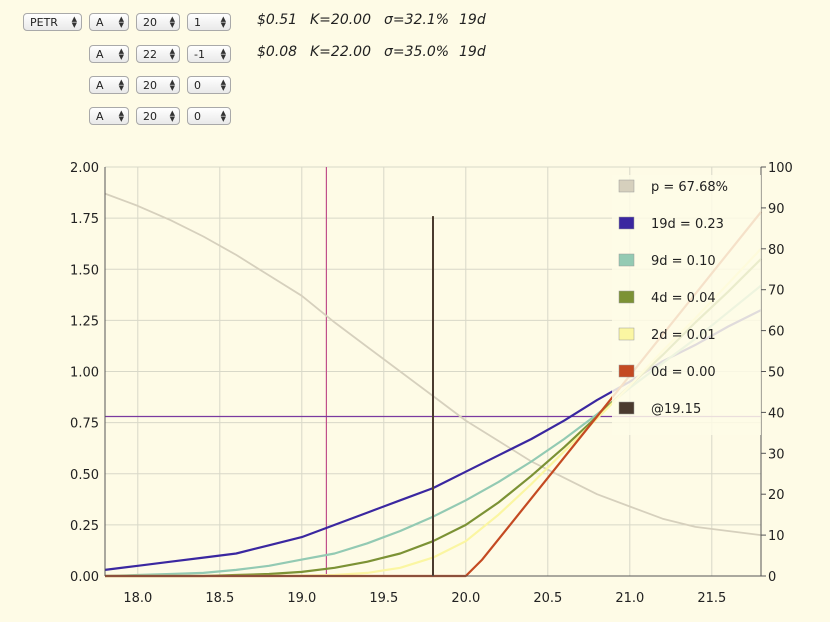 The height and width of the screenshot is (622, 830). What do you see at coordinates (626, 186) in the screenshot?
I see `legend-swatch-probability` at bounding box center [626, 186].